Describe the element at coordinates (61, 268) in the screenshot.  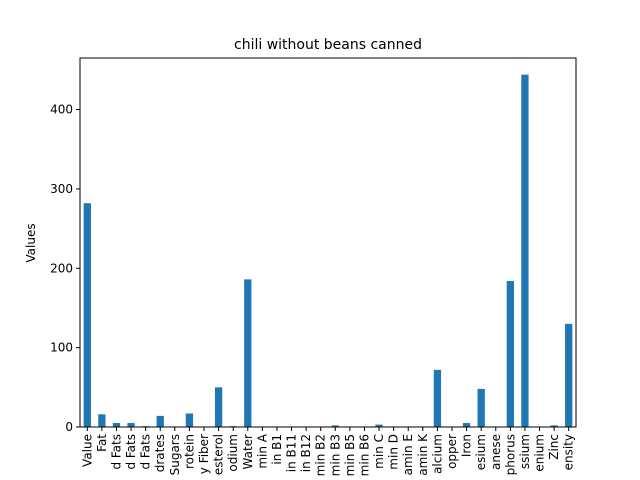
I see `y-tick-label: 200` at that location.